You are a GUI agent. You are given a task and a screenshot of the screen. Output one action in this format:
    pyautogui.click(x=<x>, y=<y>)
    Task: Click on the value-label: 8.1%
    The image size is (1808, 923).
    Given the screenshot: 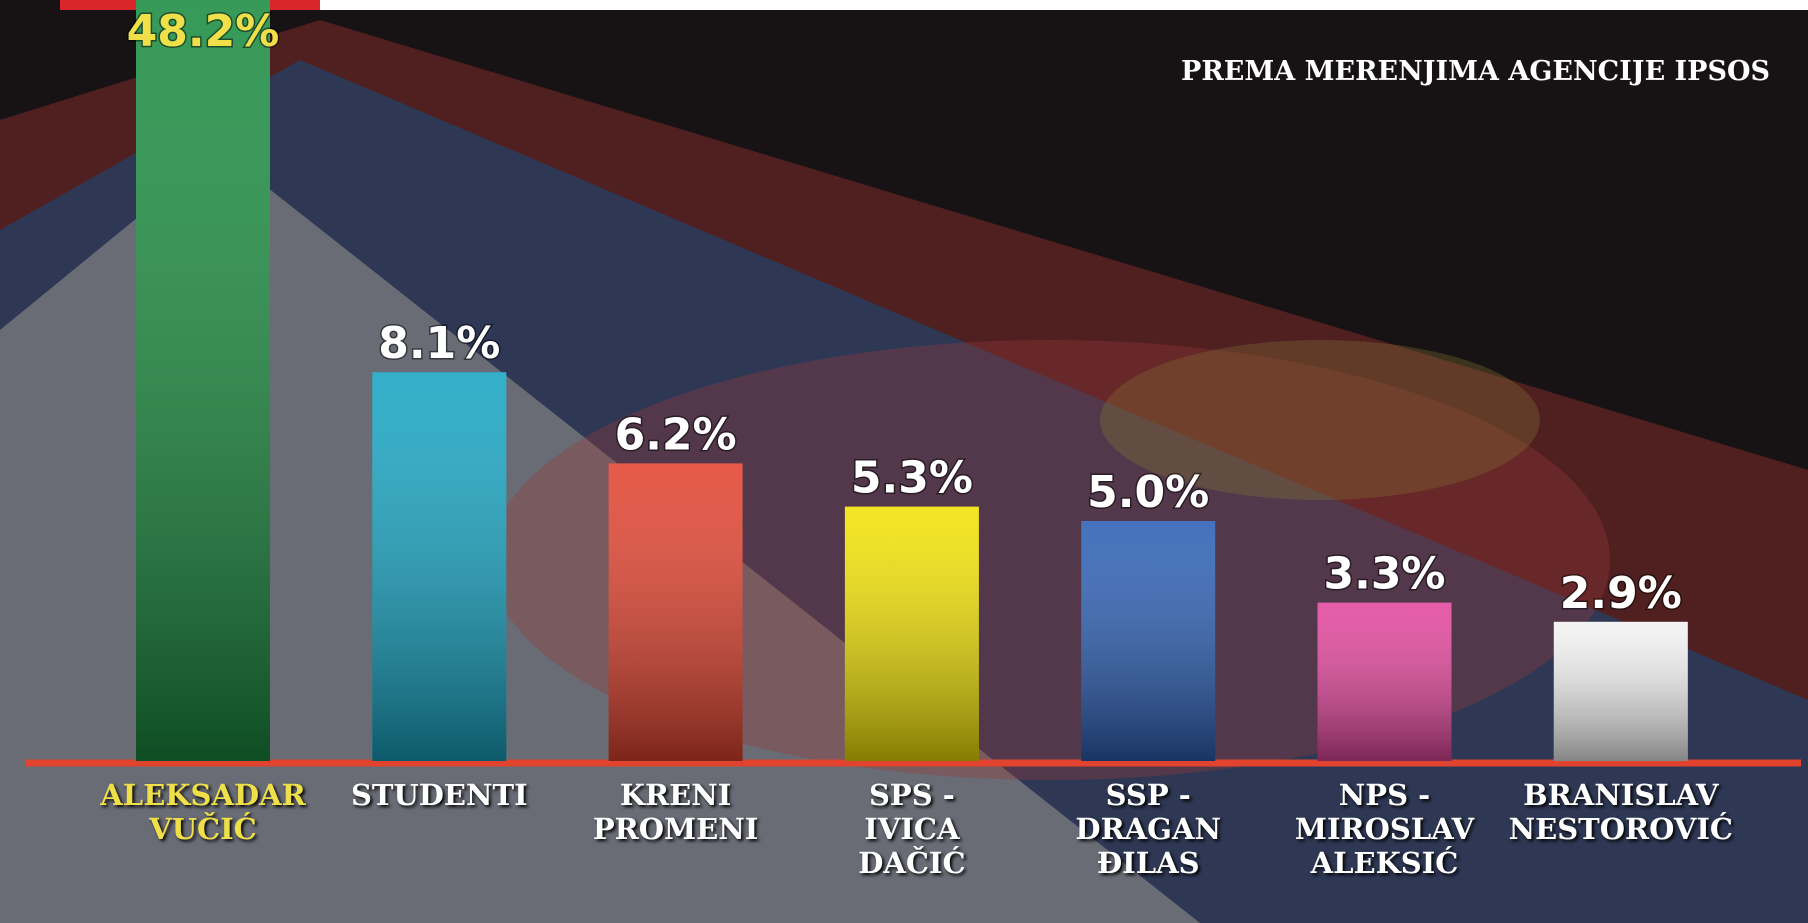 What is the action you would take?
    pyautogui.click(x=439, y=343)
    